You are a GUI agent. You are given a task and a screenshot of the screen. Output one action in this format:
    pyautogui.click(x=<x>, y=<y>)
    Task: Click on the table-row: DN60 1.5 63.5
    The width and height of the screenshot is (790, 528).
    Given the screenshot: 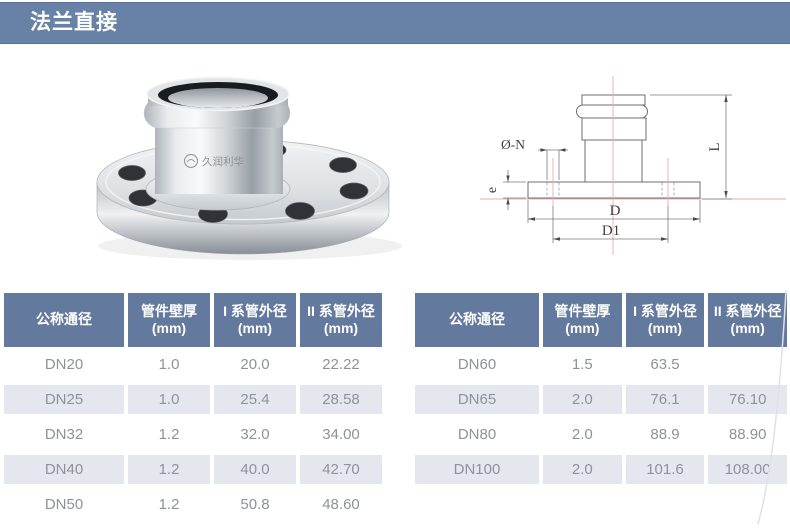 What is the action you would take?
    pyautogui.click(x=601, y=364)
    